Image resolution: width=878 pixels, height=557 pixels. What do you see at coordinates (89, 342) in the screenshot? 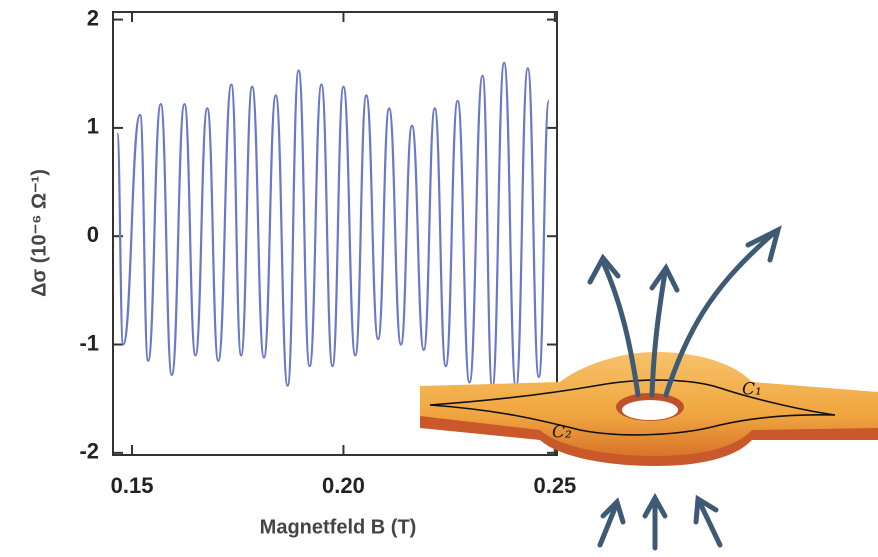
I see `y-tick-label: -1` at bounding box center [89, 342].